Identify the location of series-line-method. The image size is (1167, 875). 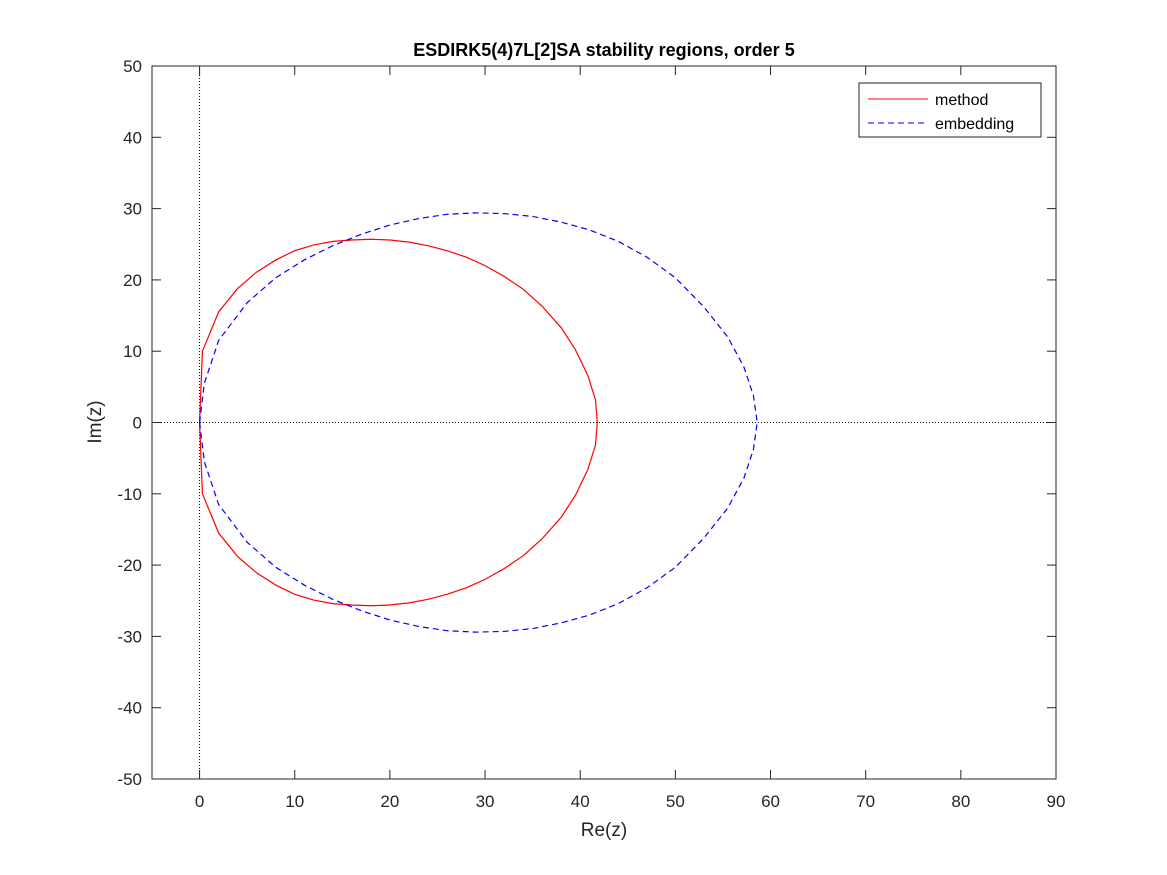
(398, 422).